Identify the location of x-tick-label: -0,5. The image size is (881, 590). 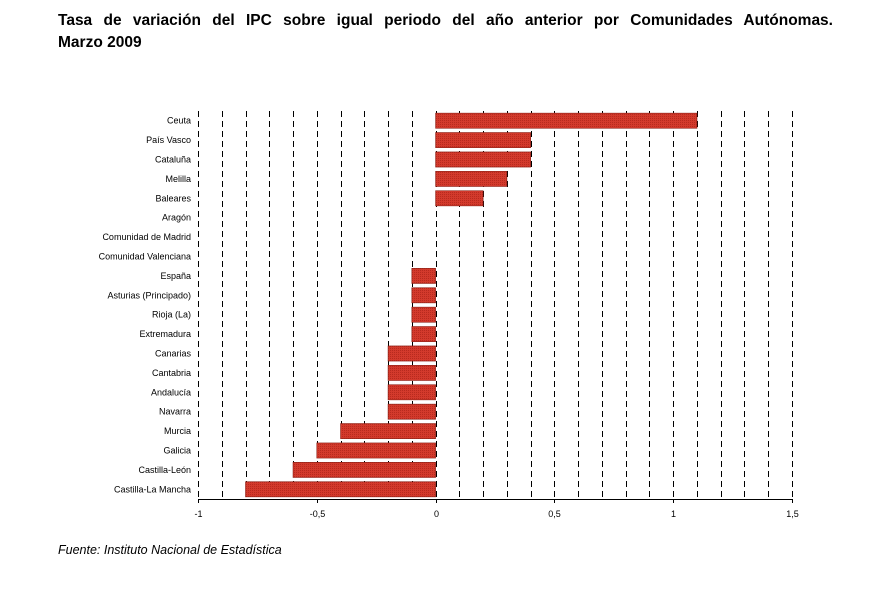
(318, 514).